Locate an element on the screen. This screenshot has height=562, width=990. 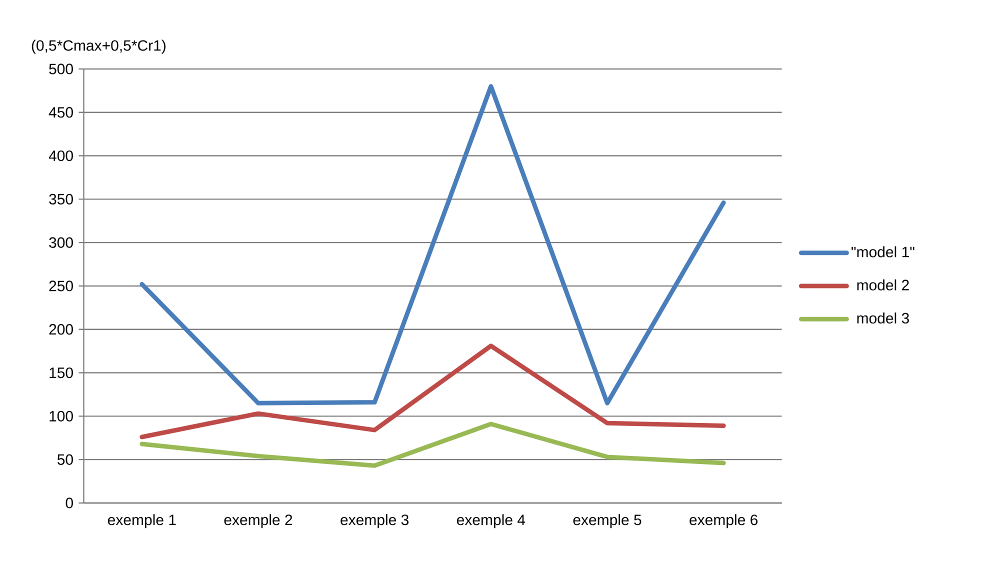
legend-label: "model 1" is located at coordinates (883, 252).